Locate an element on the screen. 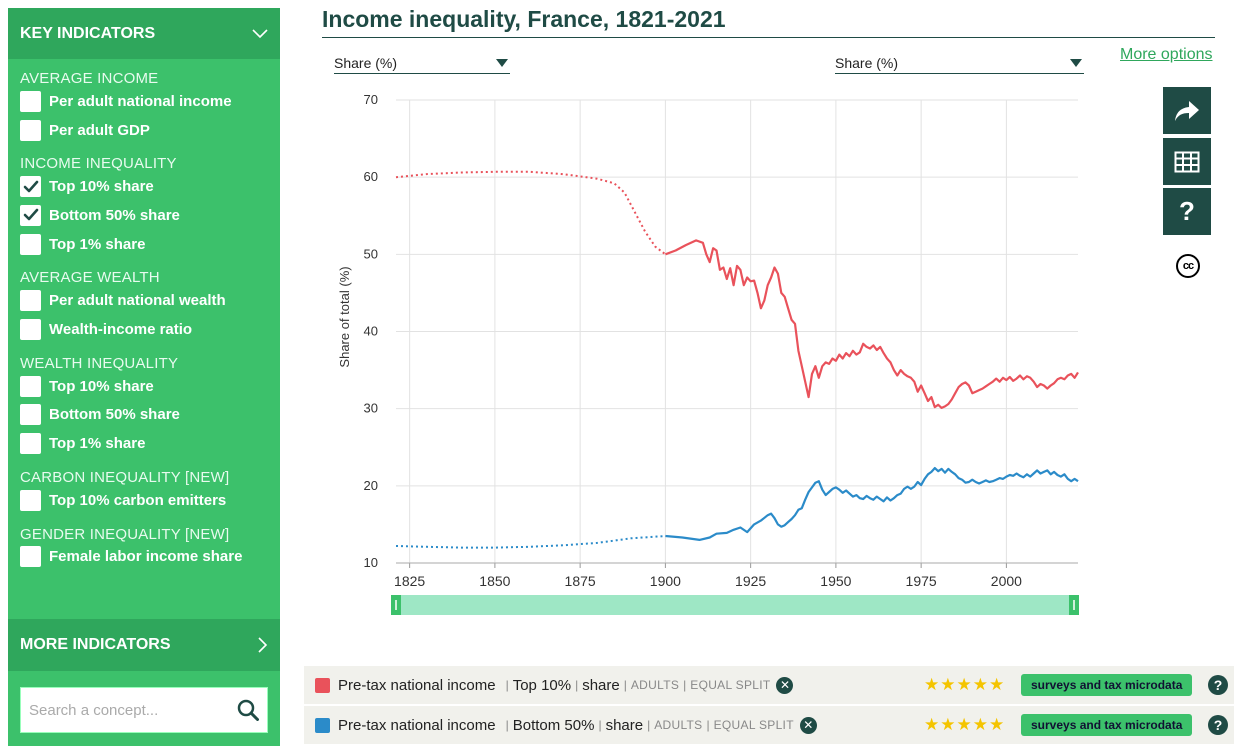 The image size is (1242, 754). x-axis-ticks: 1825 1850 1875 1900 1925 1950 1975 2000 is located at coordinates (708, 581).